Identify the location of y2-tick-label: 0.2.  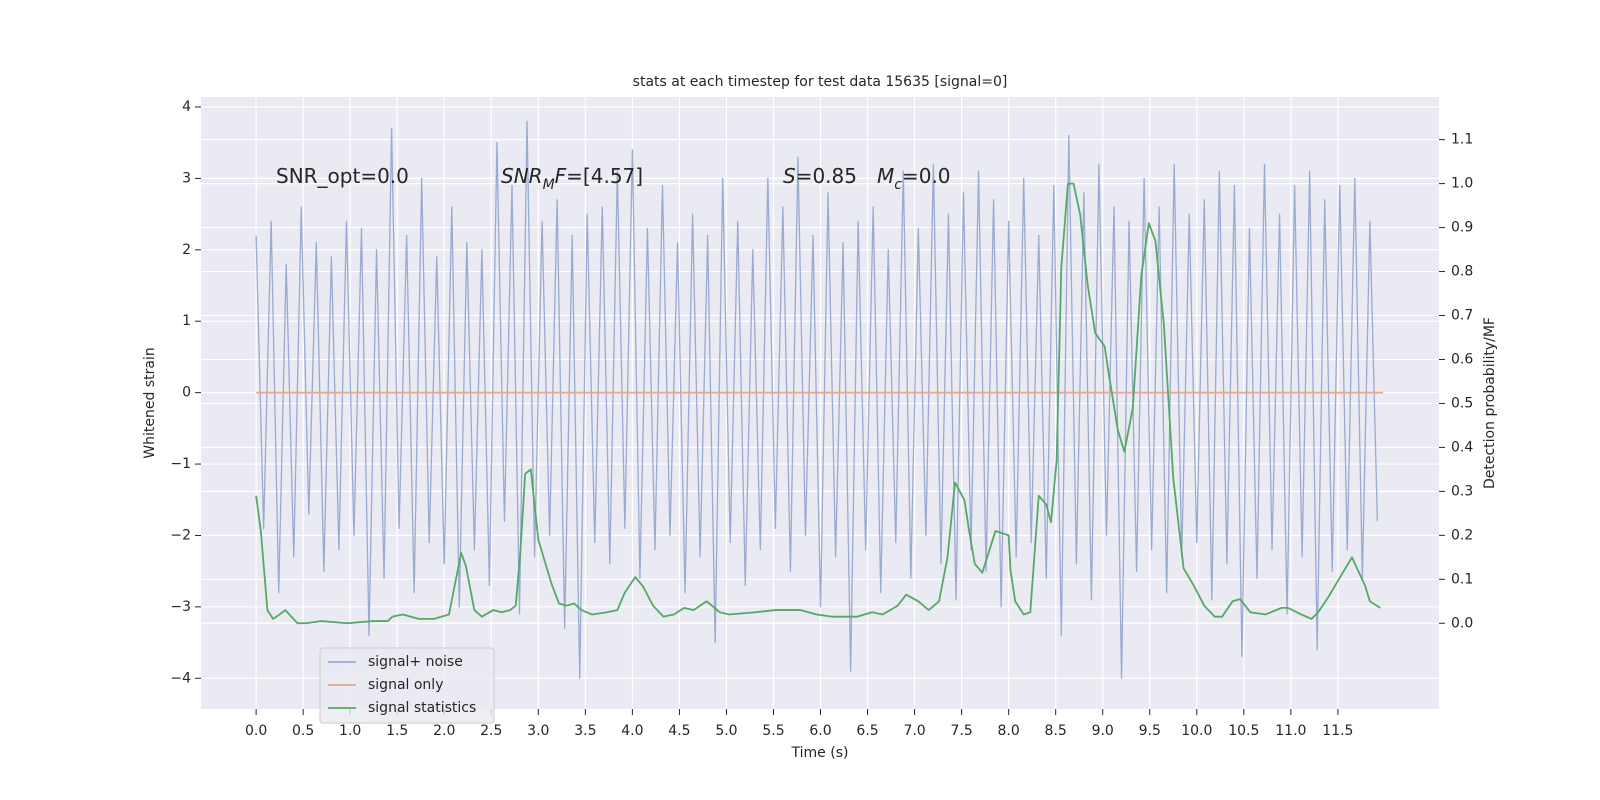
(1462, 535).